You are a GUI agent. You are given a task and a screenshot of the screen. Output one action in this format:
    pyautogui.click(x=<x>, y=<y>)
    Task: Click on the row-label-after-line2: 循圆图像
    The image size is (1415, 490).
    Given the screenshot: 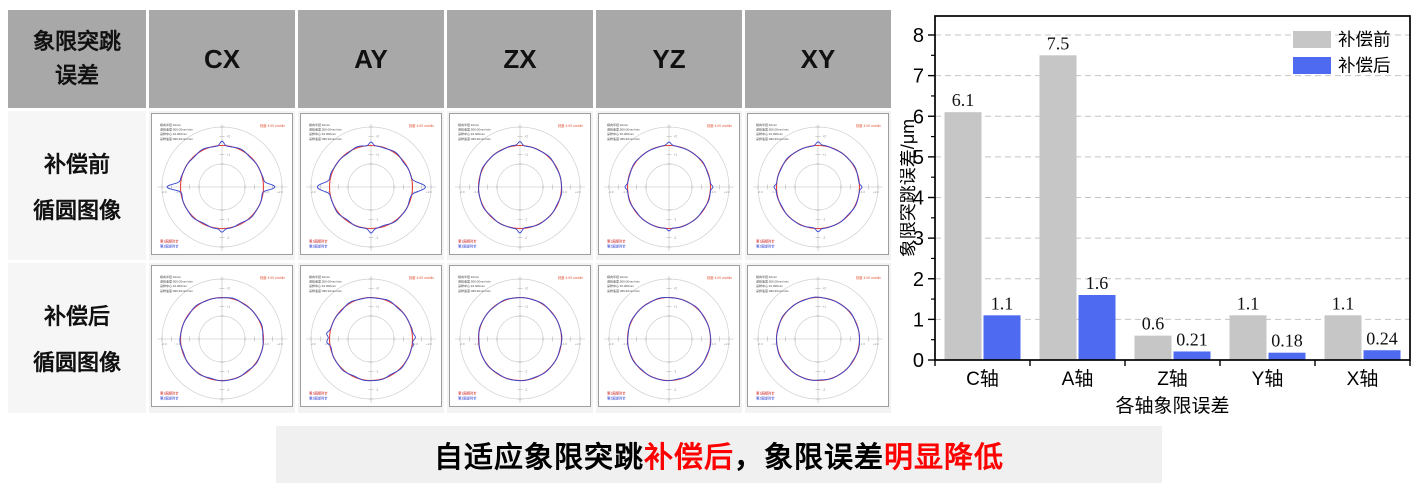 What is the action you would take?
    pyautogui.click(x=76, y=362)
    